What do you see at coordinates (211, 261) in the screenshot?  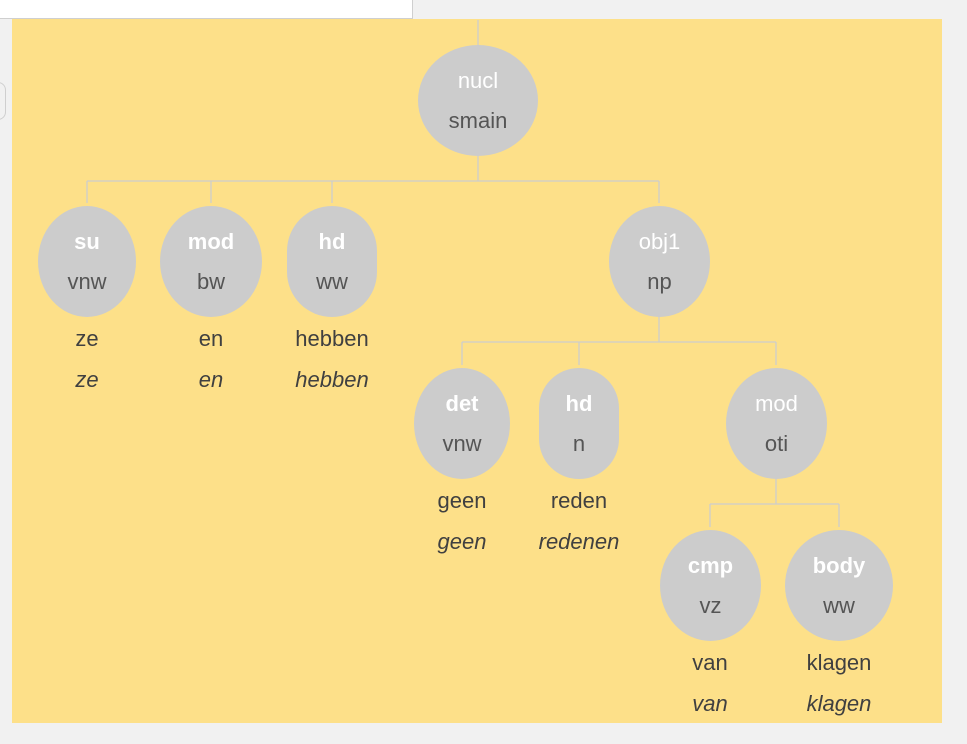 I see `tree-node-mod: mod bw` at bounding box center [211, 261].